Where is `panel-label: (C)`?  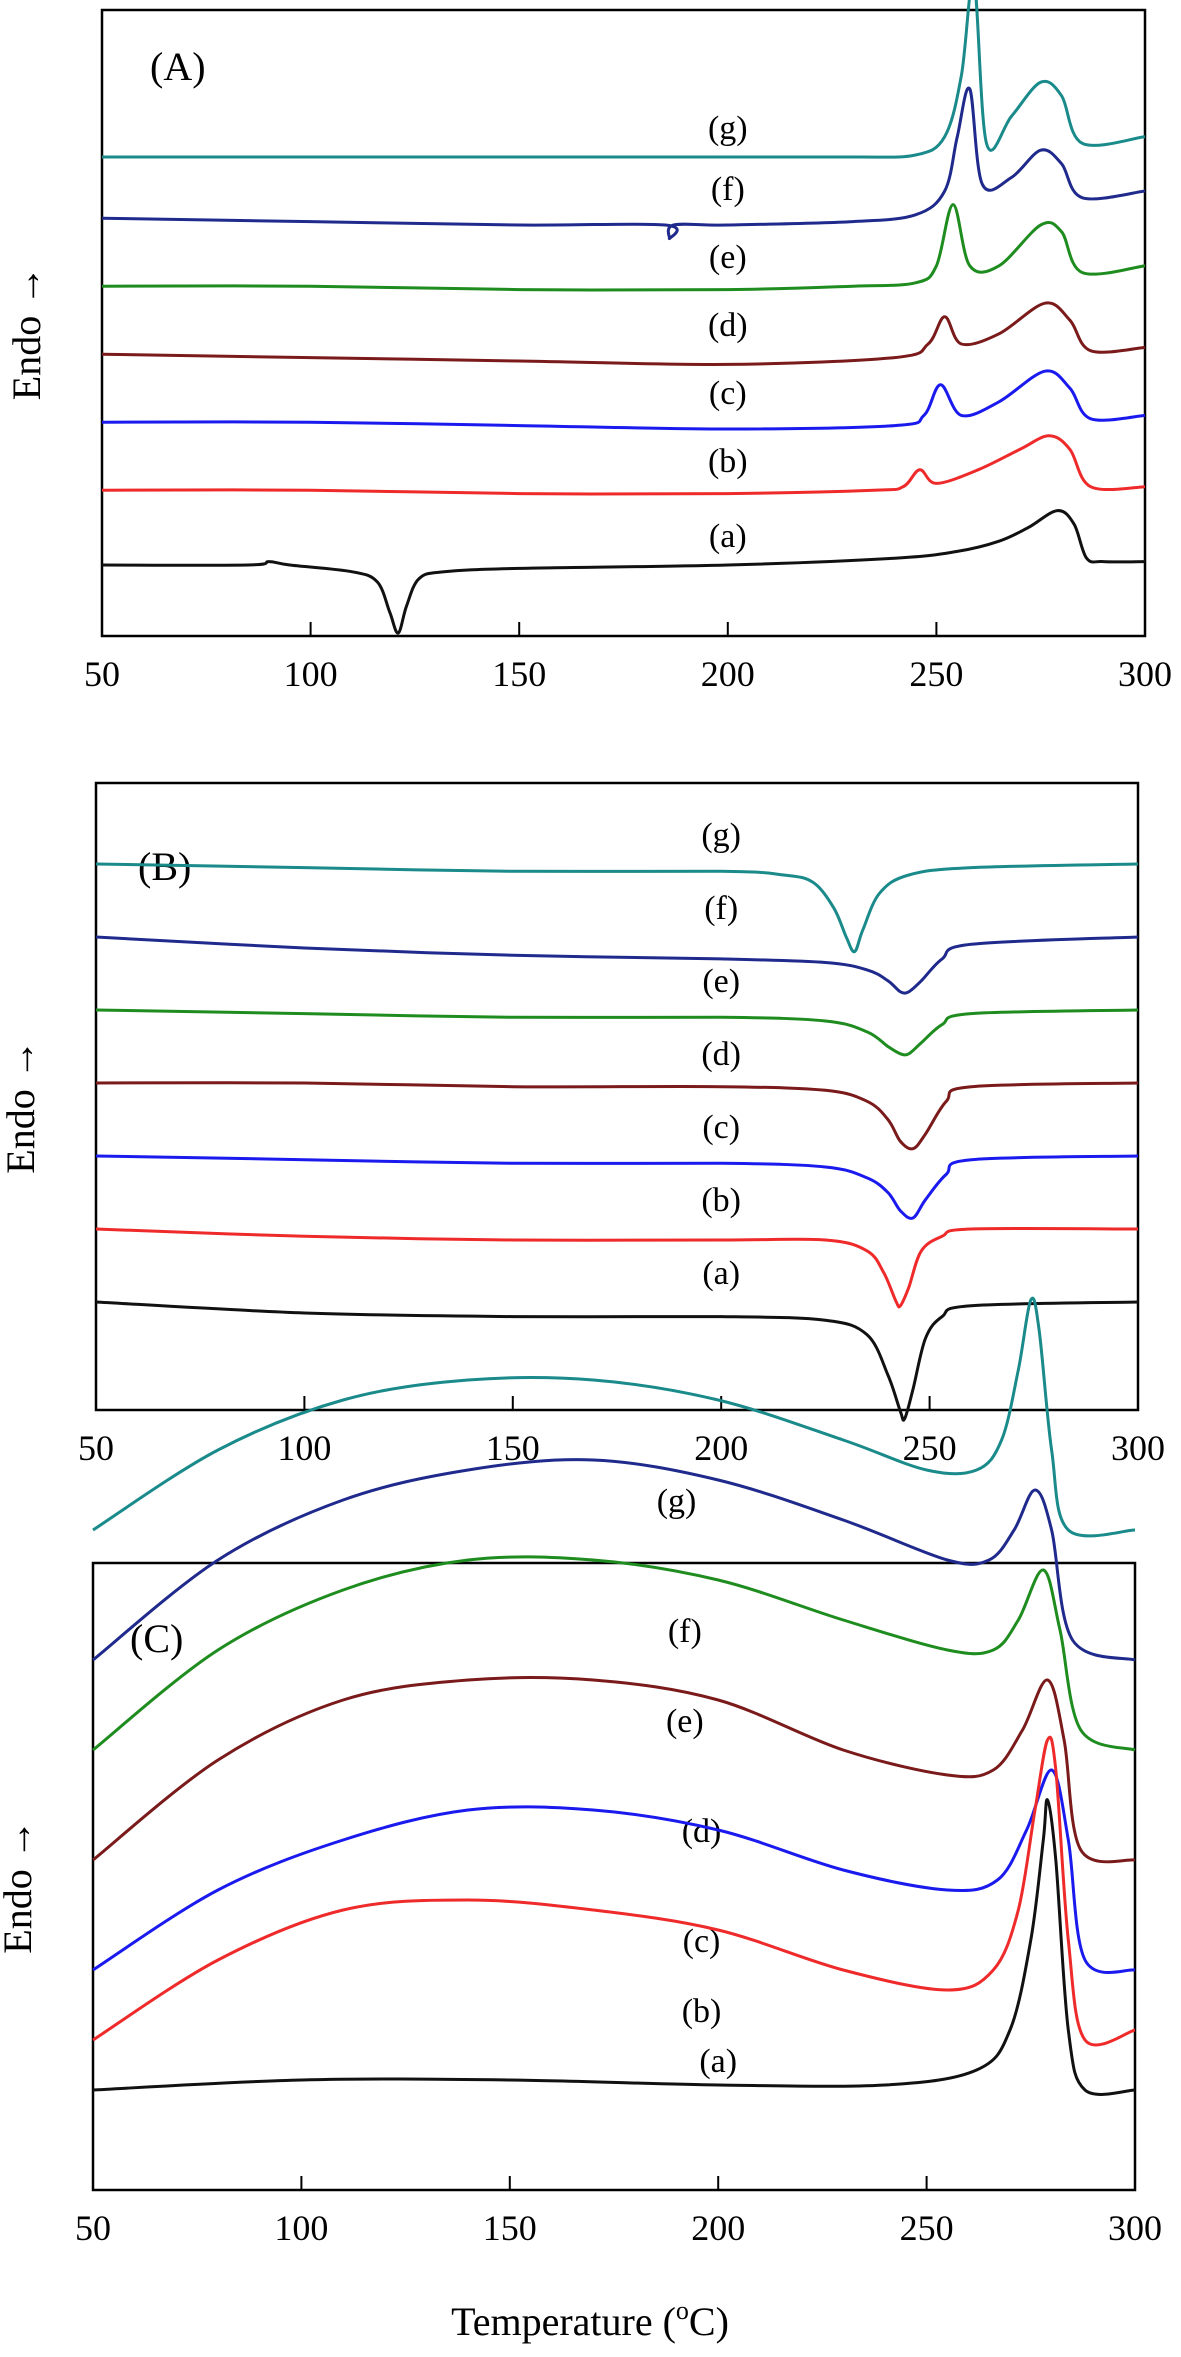 panel-label: (C) is located at coordinates (156, 1638).